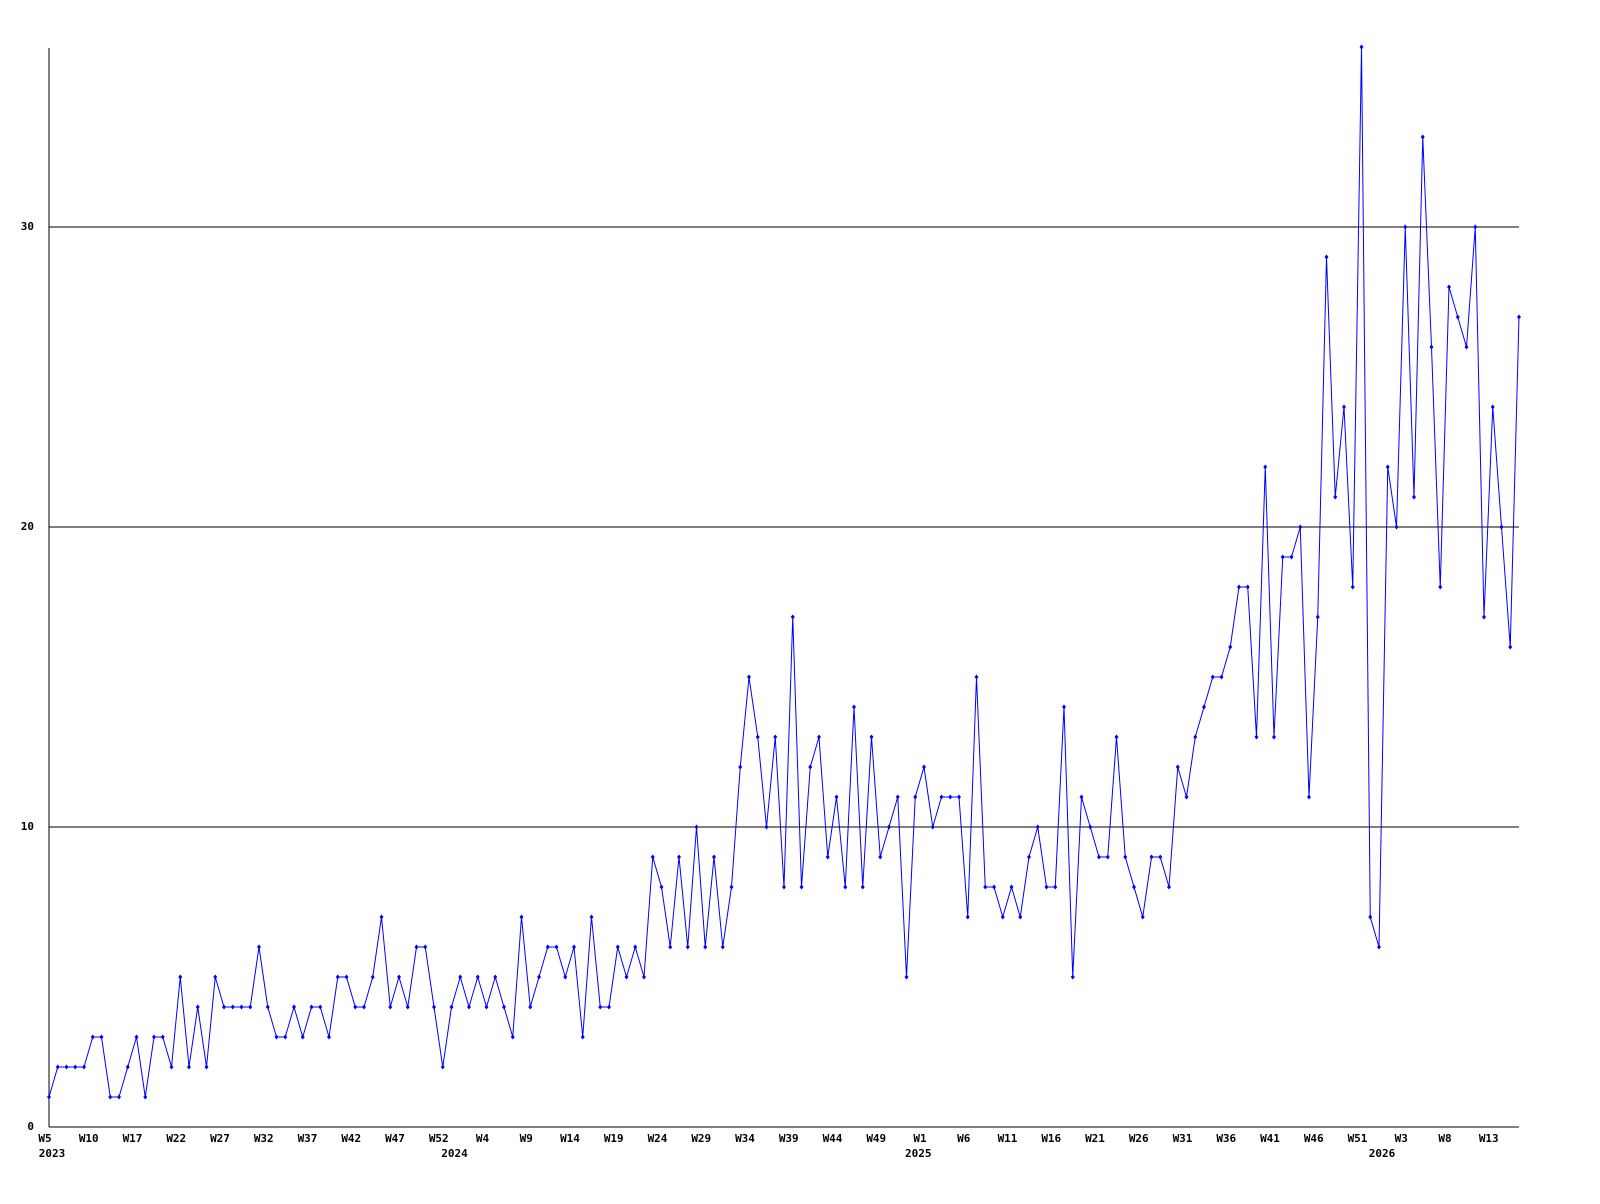 The height and width of the screenshot is (1204, 1600). What do you see at coordinates (1489, 1138) in the screenshot?
I see `x-tick-label: W13` at bounding box center [1489, 1138].